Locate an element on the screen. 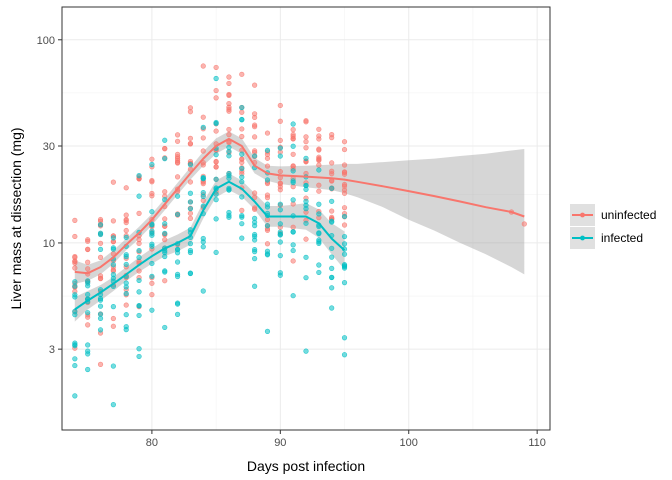  legend-label: infected is located at coordinates (622, 238).